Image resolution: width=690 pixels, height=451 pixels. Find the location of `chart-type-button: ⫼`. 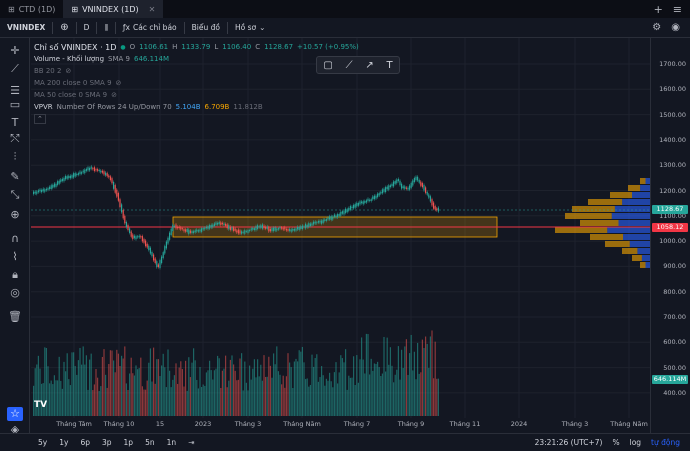

chart-type-button: ⫼ is located at coordinates (105, 28).